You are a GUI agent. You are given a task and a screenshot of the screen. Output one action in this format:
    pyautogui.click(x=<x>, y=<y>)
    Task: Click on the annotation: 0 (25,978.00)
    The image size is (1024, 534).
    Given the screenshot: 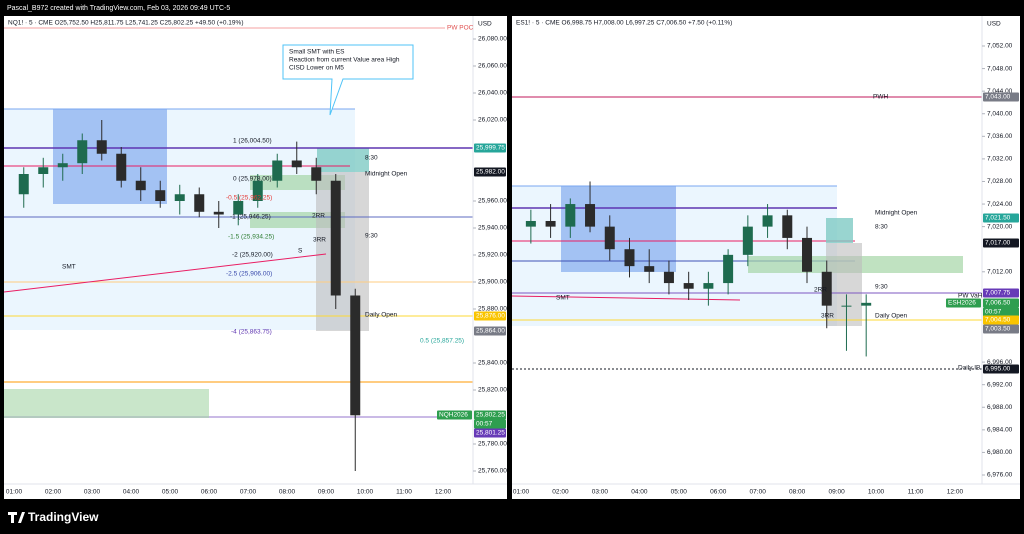 What is the action you would take?
    pyautogui.click(x=252, y=179)
    